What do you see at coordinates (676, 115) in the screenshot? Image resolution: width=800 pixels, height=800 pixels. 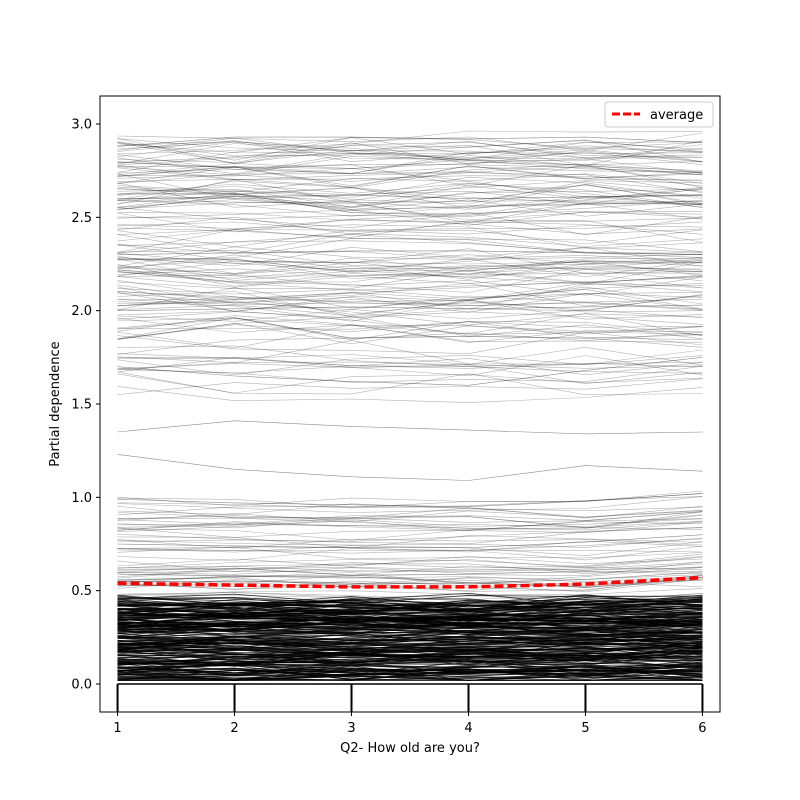 I see `legend-average-label: average` at bounding box center [676, 115].